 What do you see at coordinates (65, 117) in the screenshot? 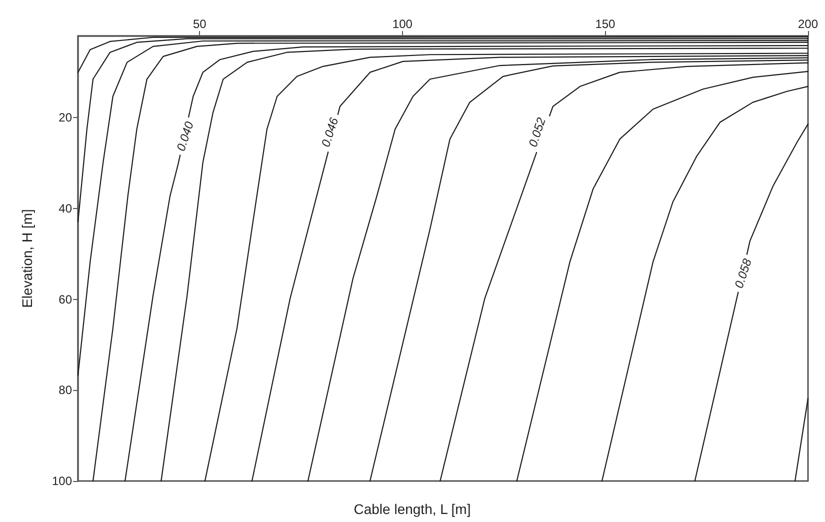
I see `y-tick-label: 20` at bounding box center [65, 117].